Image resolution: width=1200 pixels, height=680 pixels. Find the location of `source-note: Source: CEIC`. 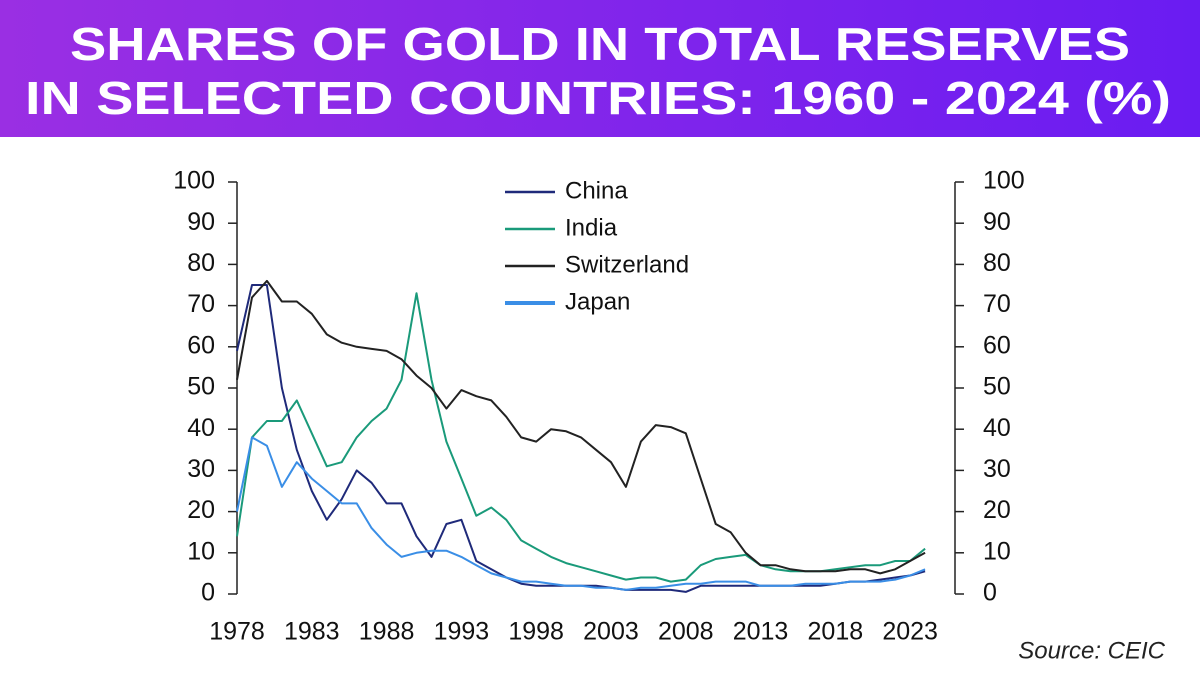

source-note: Source: CEIC is located at coordinates (1091, 650).